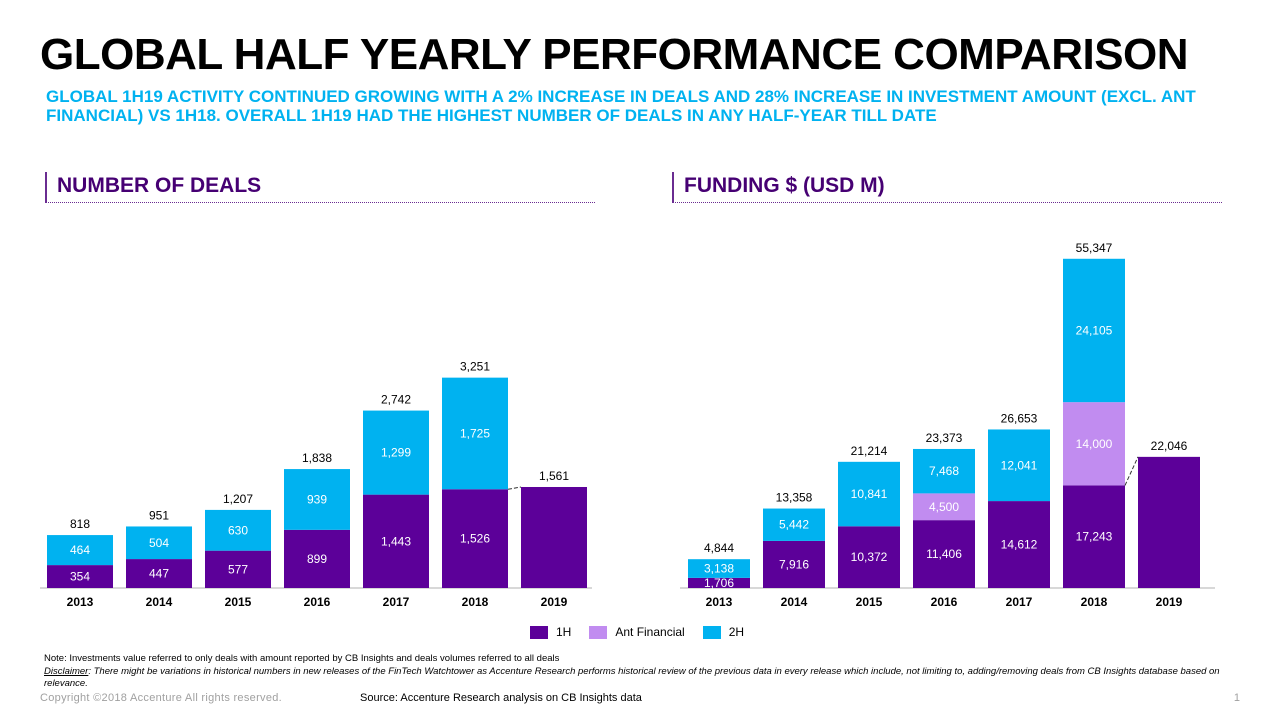  I want to click on deals-label-2h-2018: 1,725, so click(475, 433).